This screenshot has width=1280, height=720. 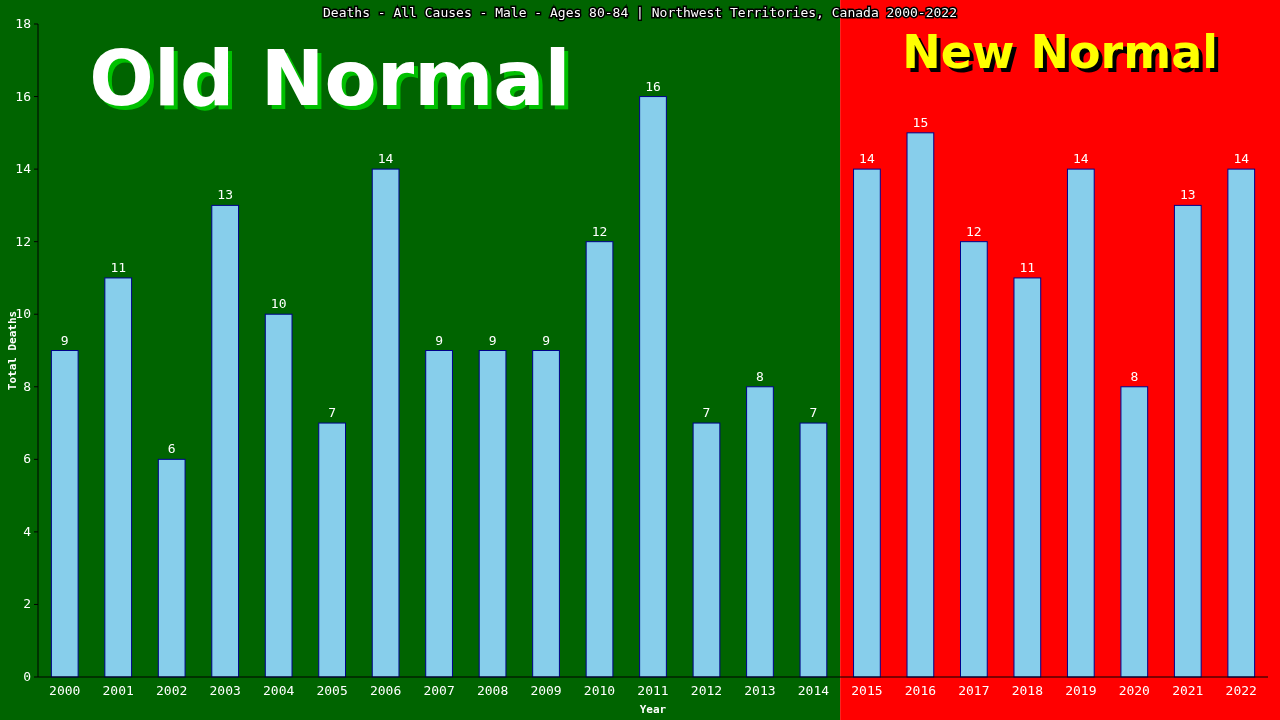 I want to click on data-label: 10, so click(x=278, y=304).